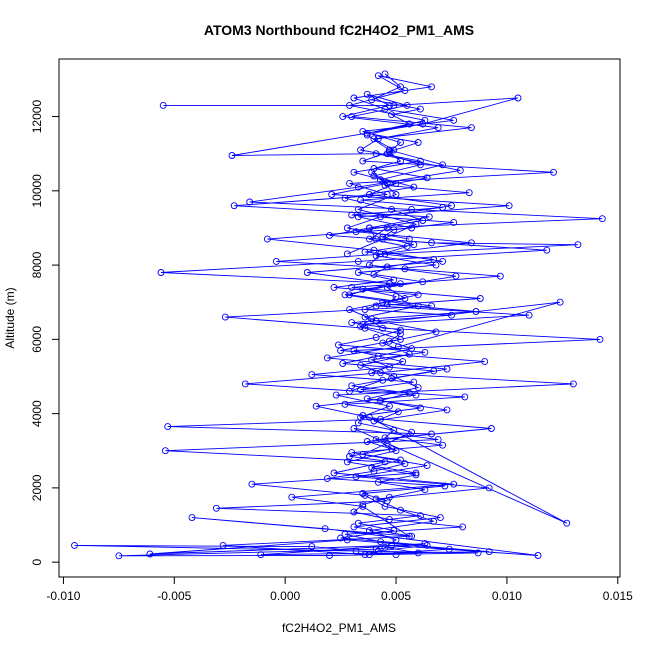 This screenshot has width=650, height=650. What do you see at coordinates (285, 596) in the screenshot?
I see `x-tick-label: 0.000` at bounding box center [285, 596].